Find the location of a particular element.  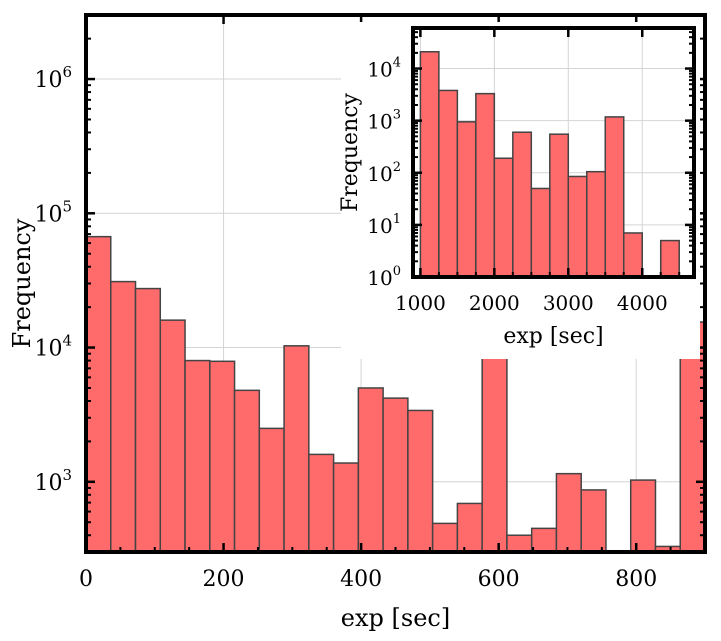

inset-y-tick-label-4: 10⁴ is located at coordinates (384, 69).